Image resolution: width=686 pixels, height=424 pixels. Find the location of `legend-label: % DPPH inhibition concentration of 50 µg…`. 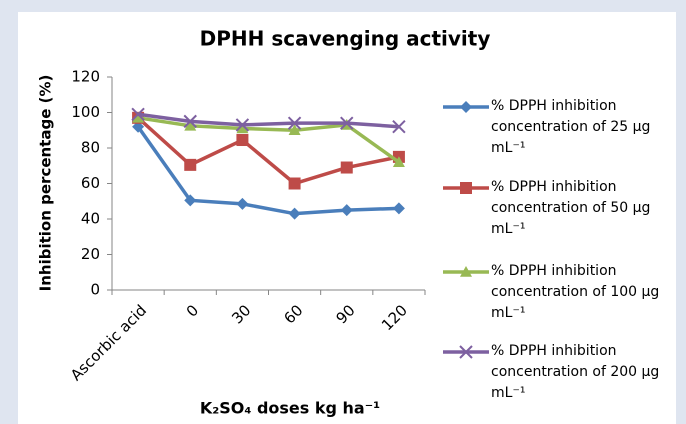

legend-label: % DPPH inhibition concentration of 50 µg… is located at coordinates (571, 208).